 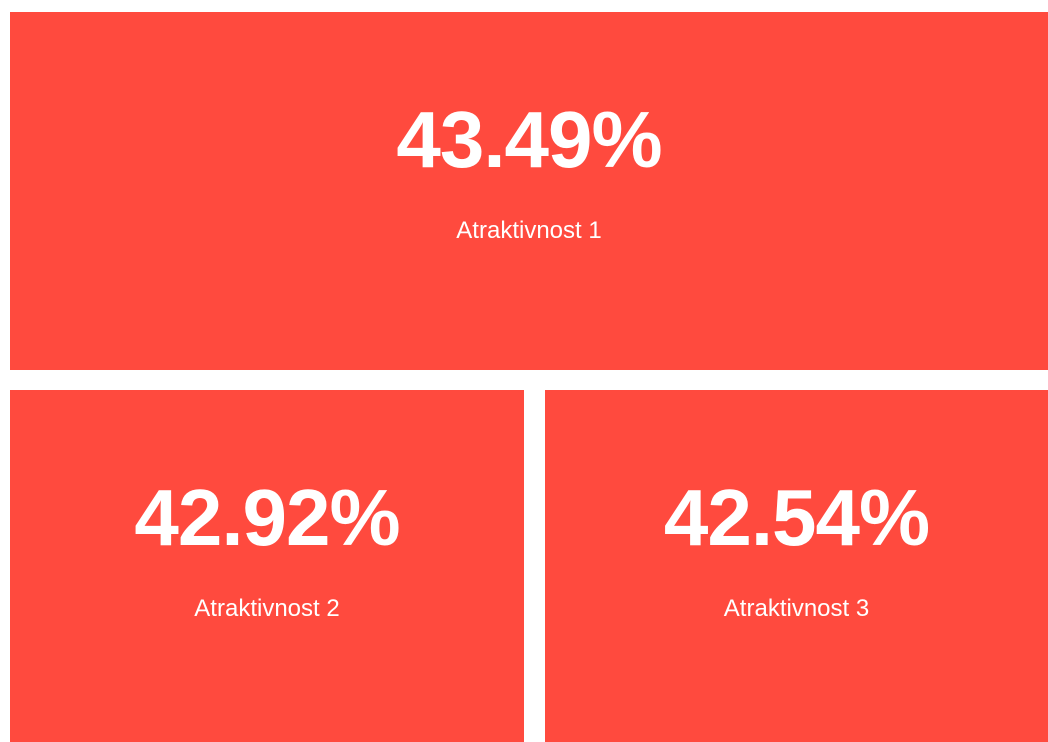 What do you see at coordinates (267, 517) in the screenshot?
I see `kpi-value: 42.92%` at bounding box center [267, 517].